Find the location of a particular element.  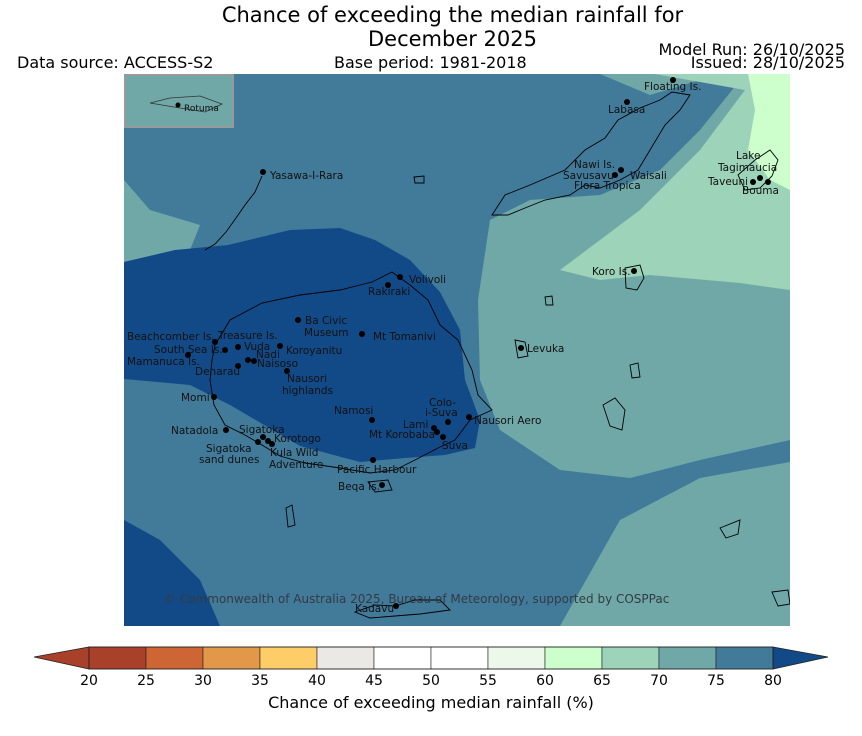

model-run: Model Run: 26/10/2025 is located at coordinates (752, 49).